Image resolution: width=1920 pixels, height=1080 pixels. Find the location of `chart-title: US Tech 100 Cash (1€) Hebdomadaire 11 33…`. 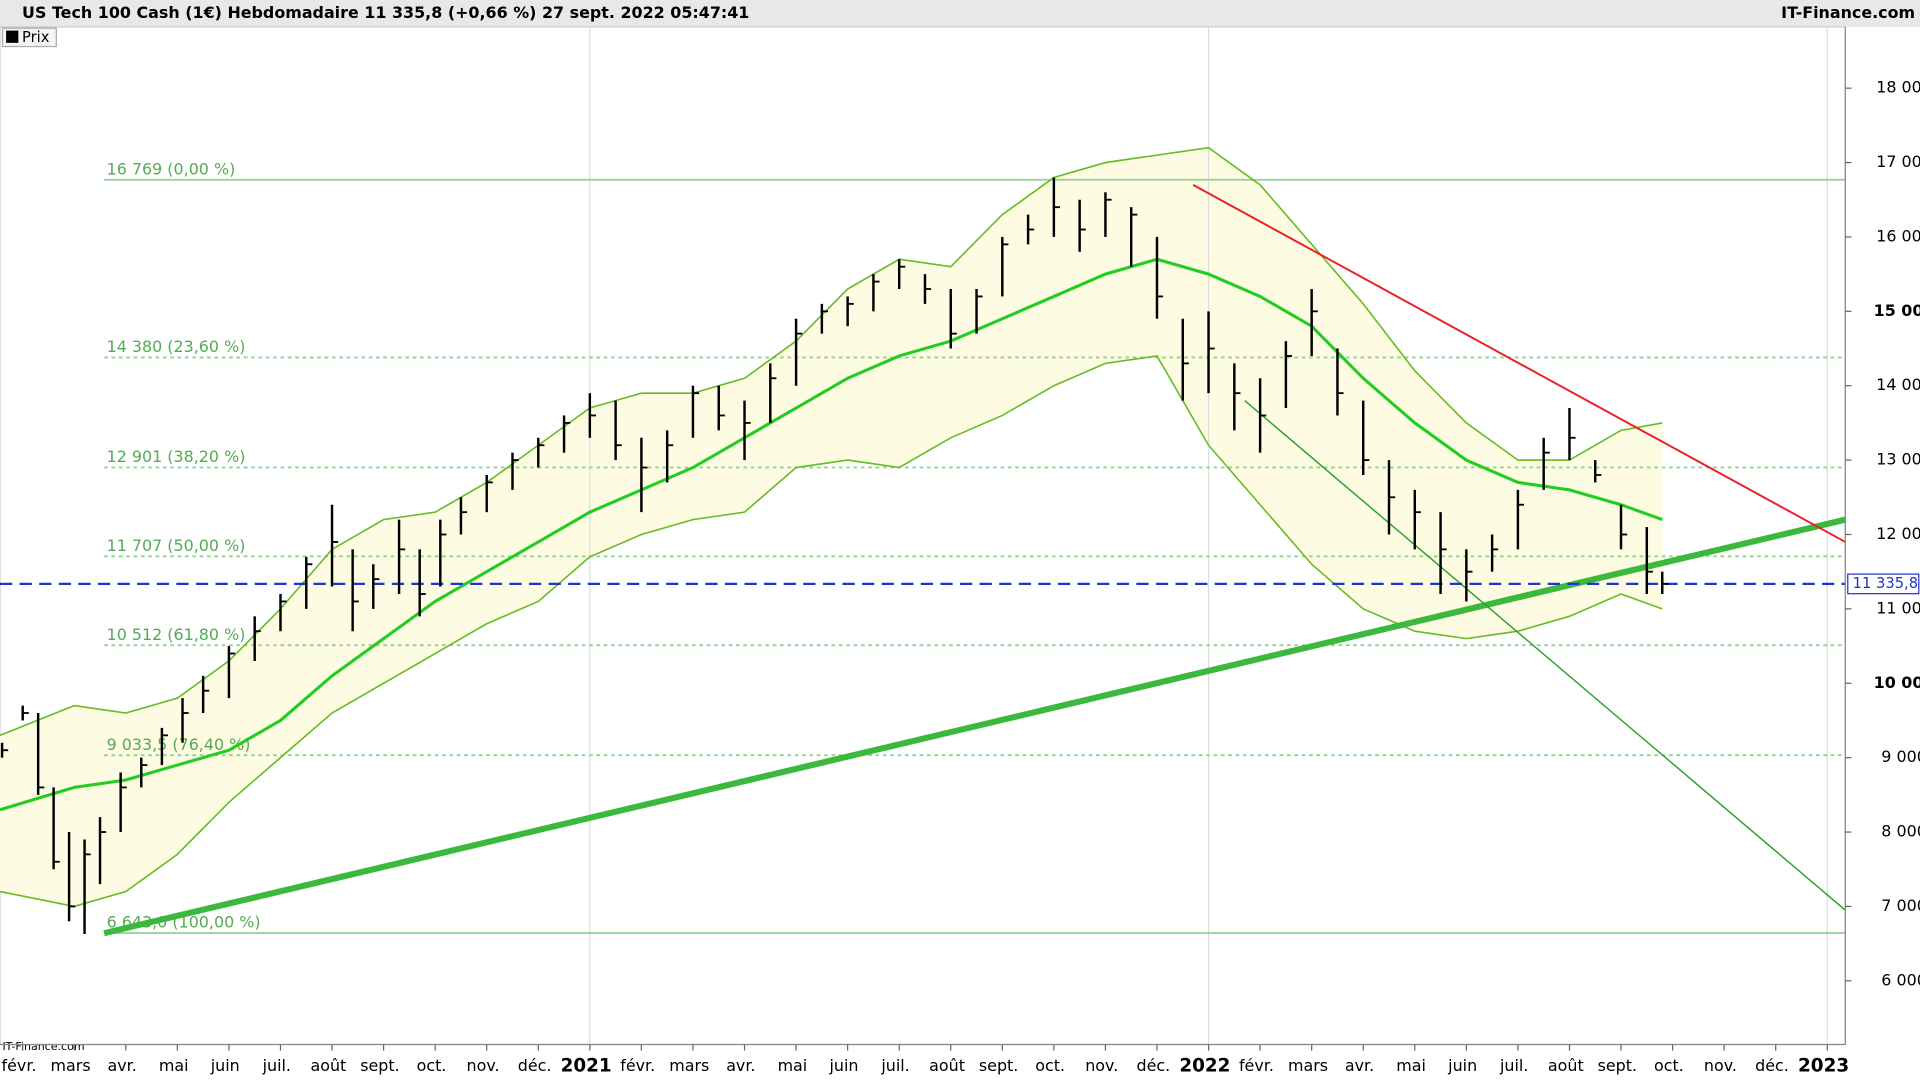

chart-title: US Tech 100 Cash (1€) Hebdomadaire 11 33… is located at coordinates (385, 12).